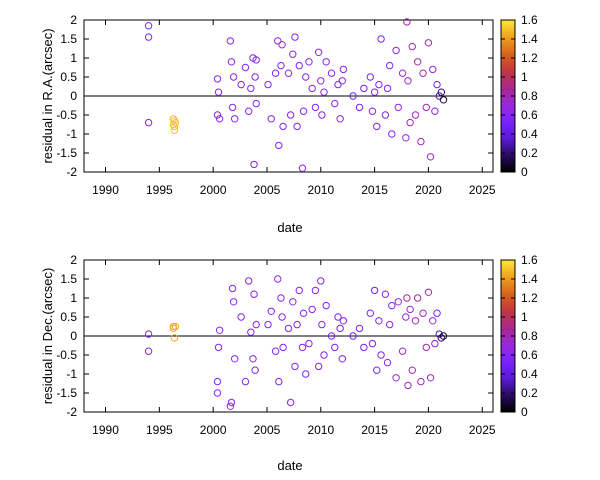 The image size is (600, 480). I want to click on ra-x-tick-label: 1995, so click(159, 190).